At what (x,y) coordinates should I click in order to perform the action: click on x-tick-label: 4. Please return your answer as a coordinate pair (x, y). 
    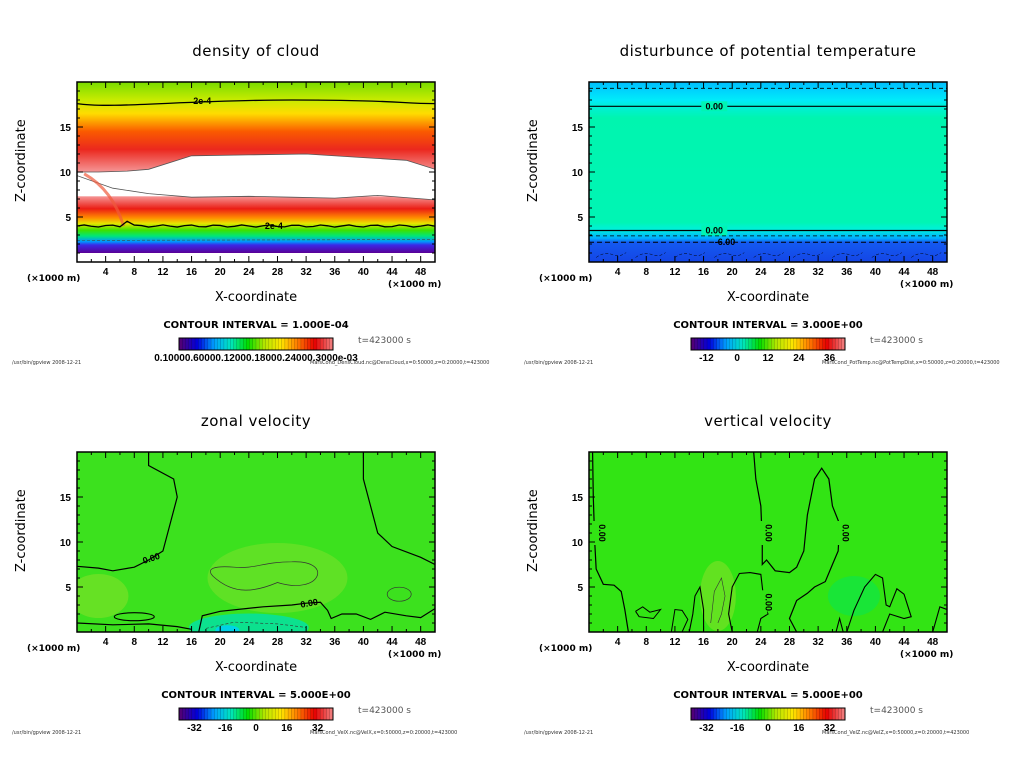
    Looking at the image, I should click on (106, 272).